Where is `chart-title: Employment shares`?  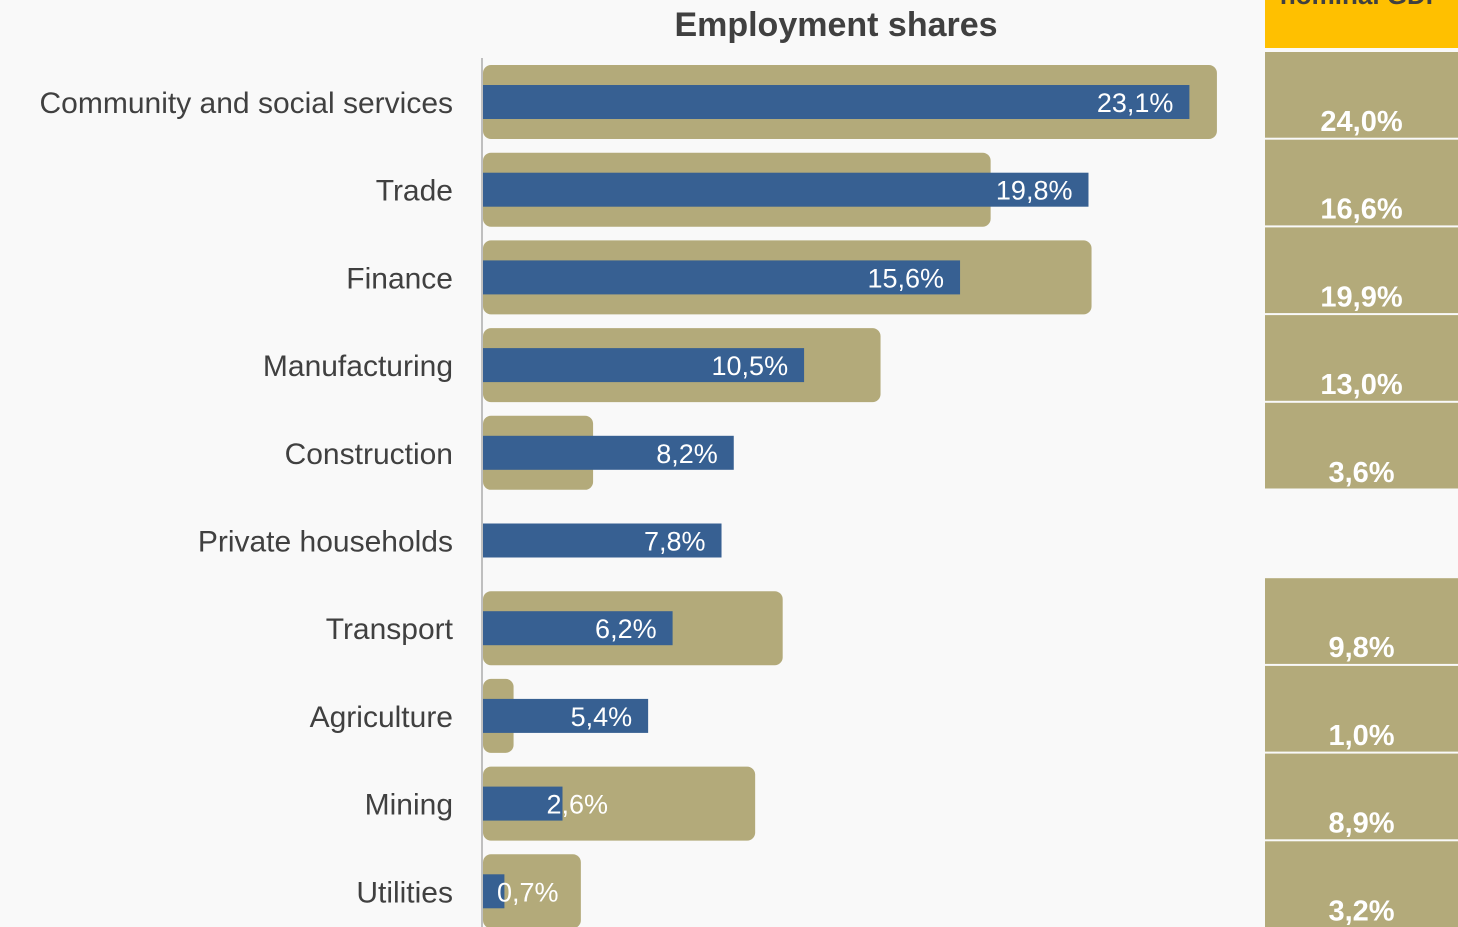
chart-title: Employment shares is located at coordinates (835, 25).